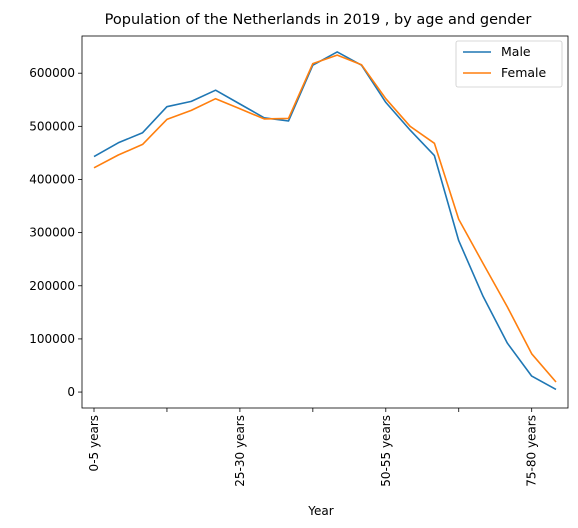 Image resolution: width=578 pixels, height=528 pixels. Describe the element at coordinates (516, 51) in the screenshot. I see `legend-label-male: Male` at that location.